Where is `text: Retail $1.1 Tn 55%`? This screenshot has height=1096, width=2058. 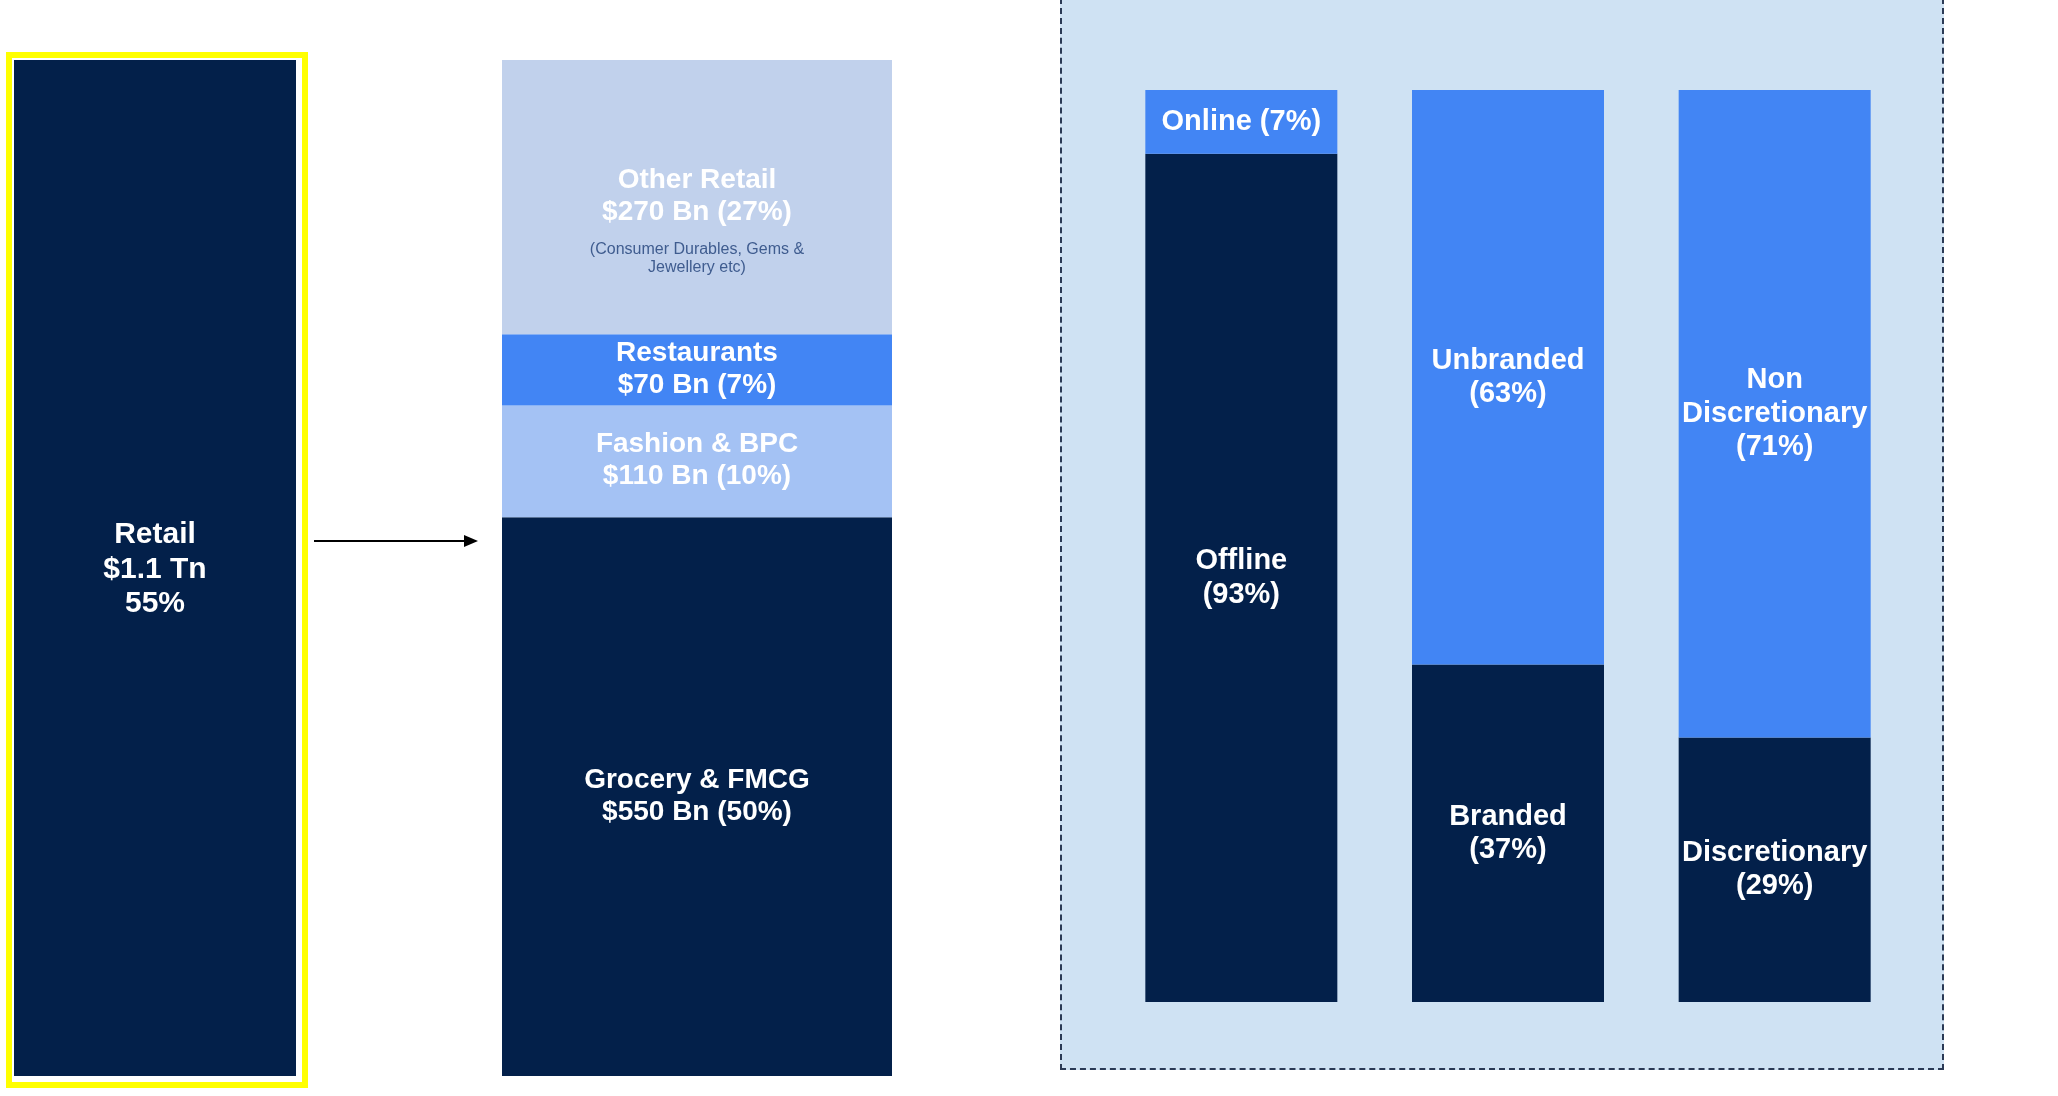 text: Retail $1.1 Tn 55% is located at coordinates (155, 568).